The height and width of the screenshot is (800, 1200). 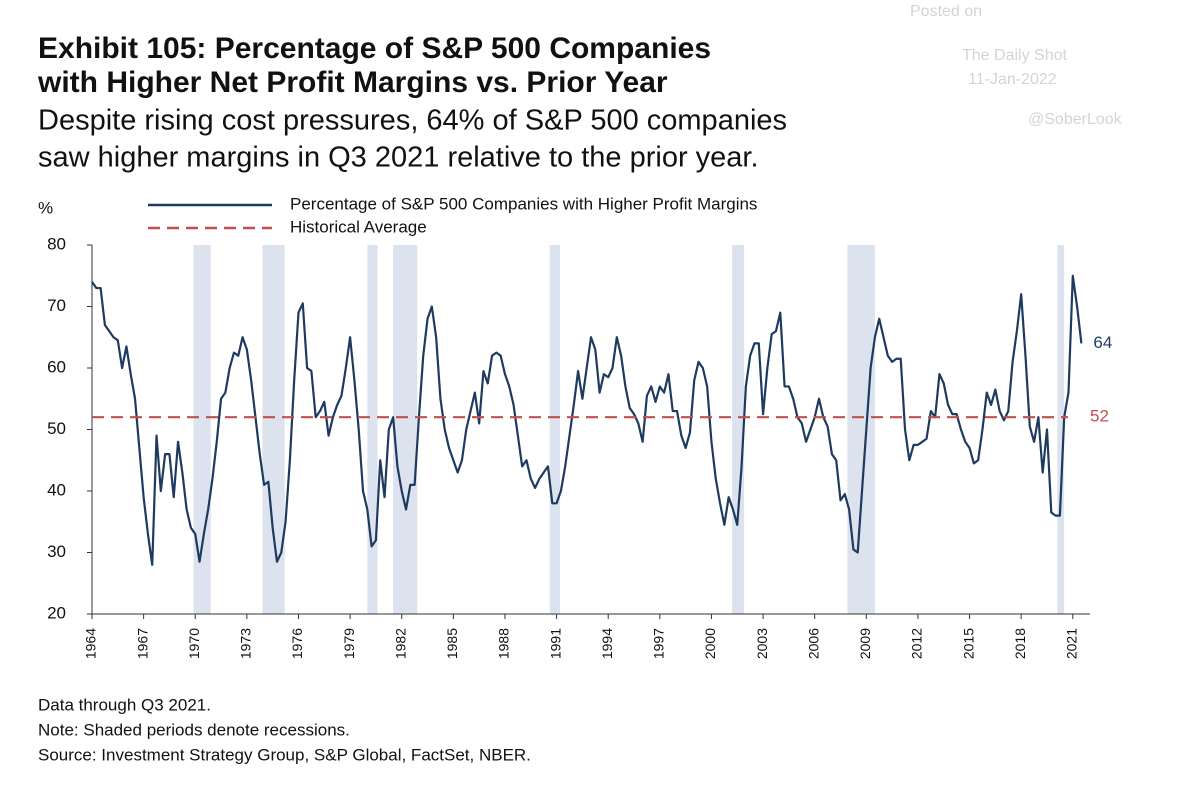 What do you see at coordinates (1012, 79) in the screenshot?
I see `watermark: 11-Jan-2022` at bounding box center [1012, 79].